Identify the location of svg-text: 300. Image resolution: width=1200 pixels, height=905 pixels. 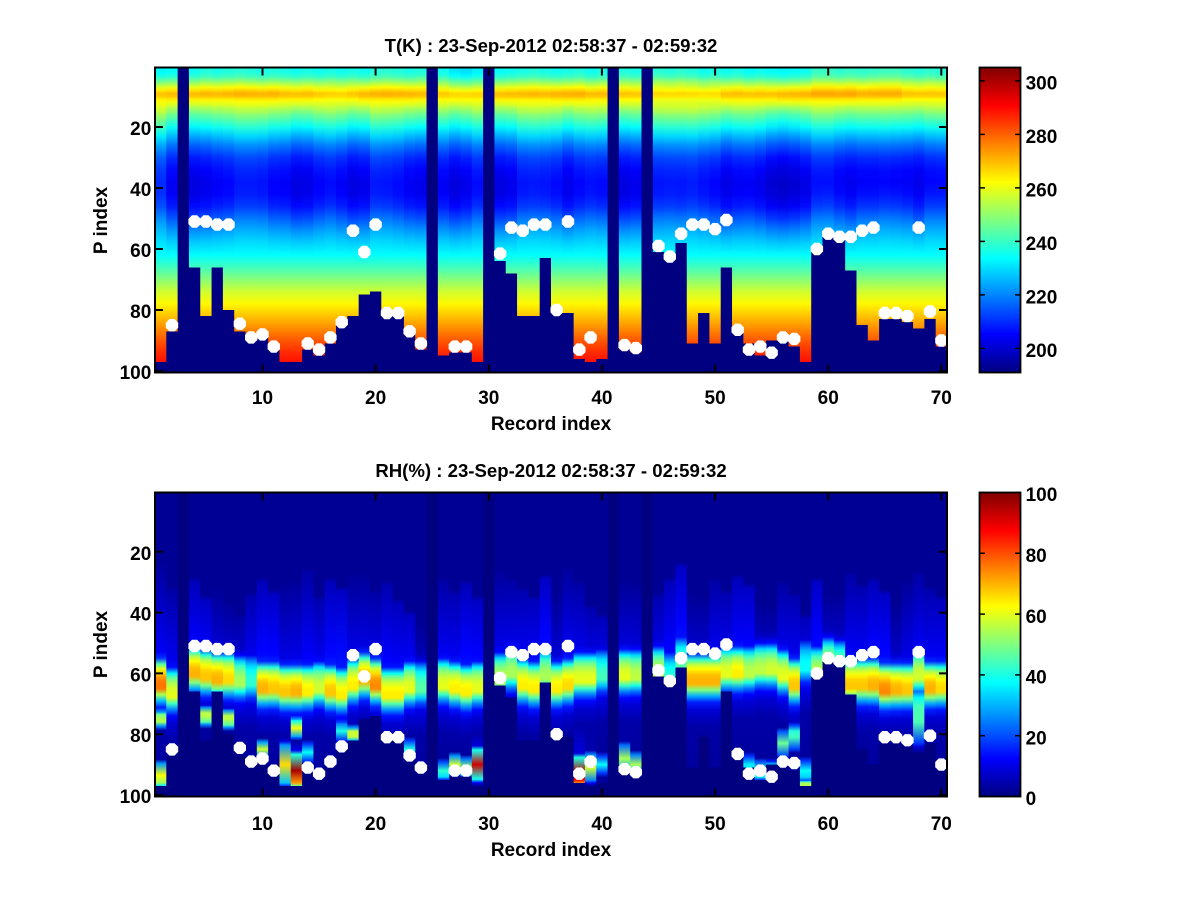
(1042, 84).